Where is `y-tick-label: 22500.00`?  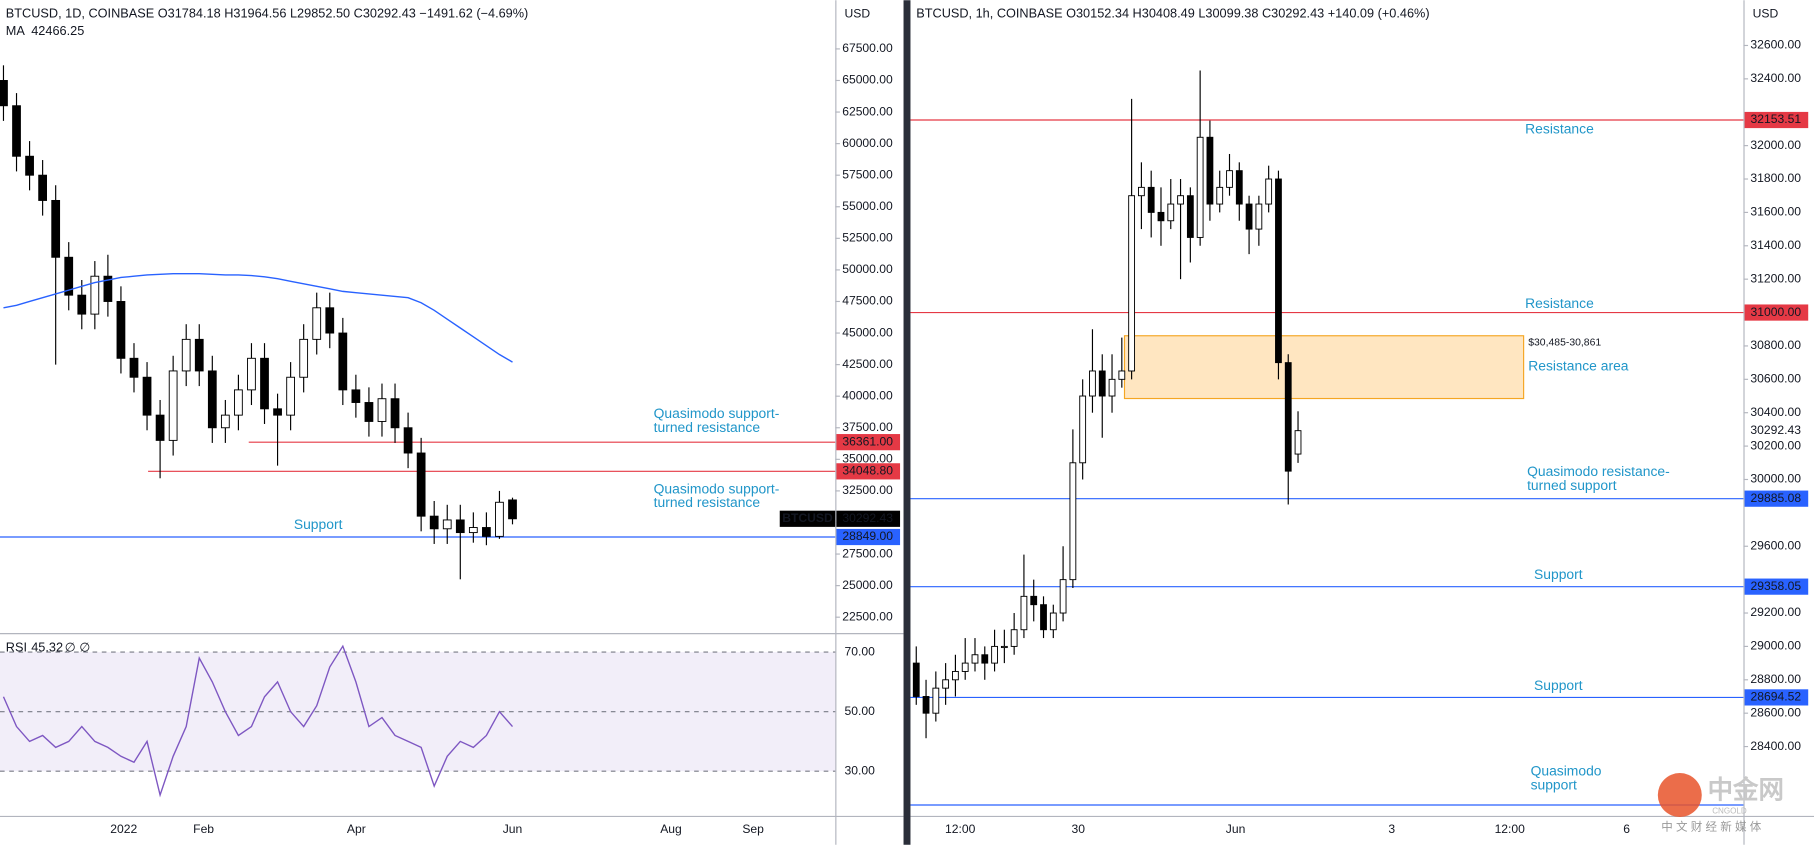
y-tick-label: 22500.00 is located at coordinates (867, 616).